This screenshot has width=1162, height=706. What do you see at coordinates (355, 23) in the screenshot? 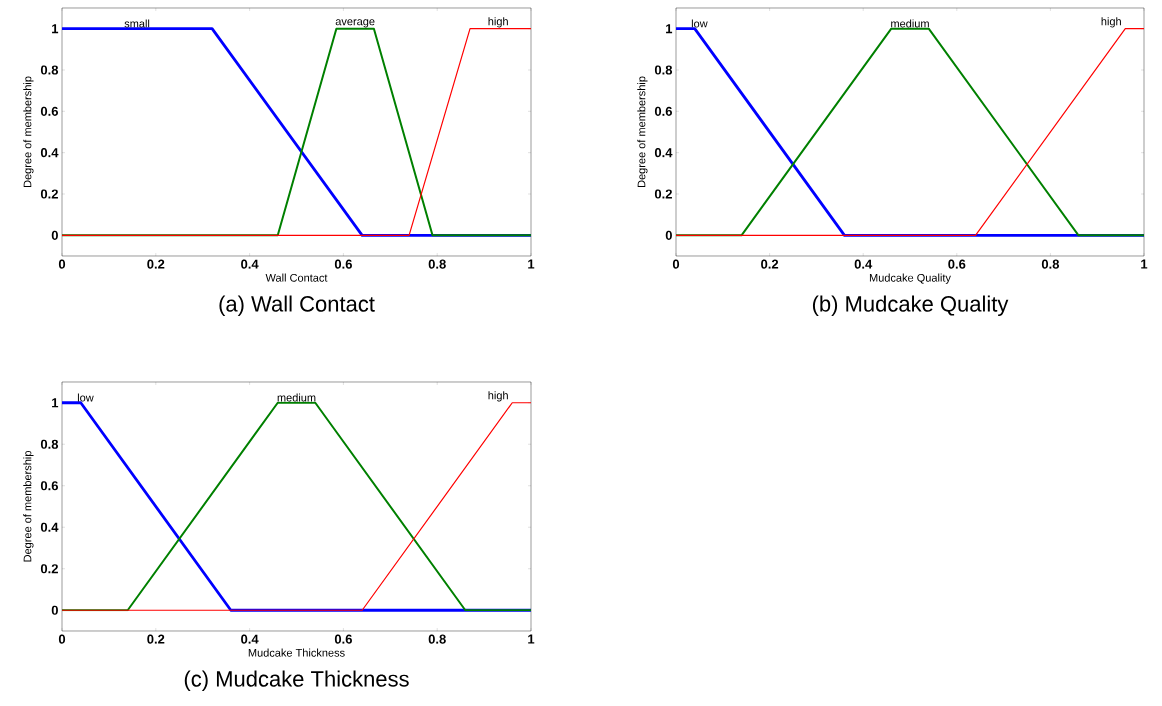
I see `series-label: average` at bounding box center [355, 23].